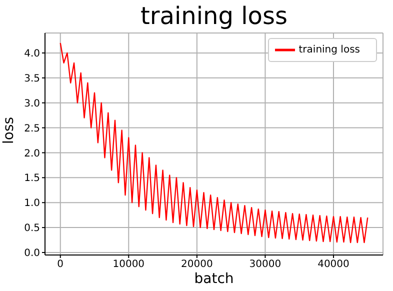  What do you see at coordinates (334, 264) in the screenshot?
I see `x-tick-label: 40000` at bounding box center [334, 264].